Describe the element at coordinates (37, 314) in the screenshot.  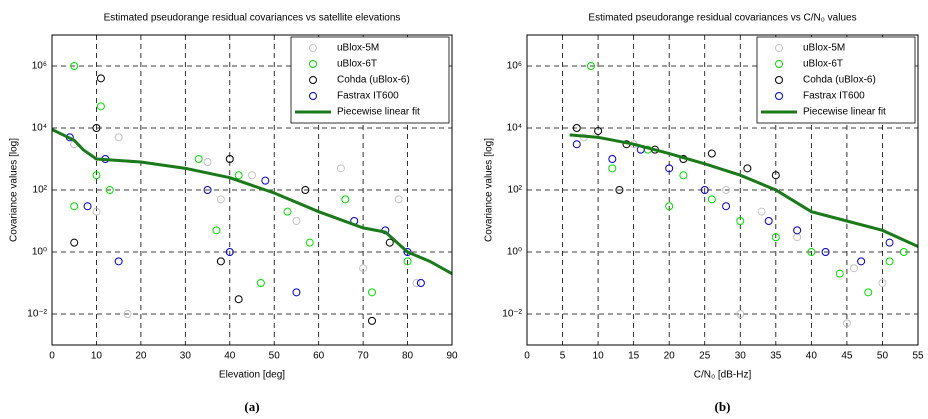
I see `y-tick-label: 10⁻²` at that location.